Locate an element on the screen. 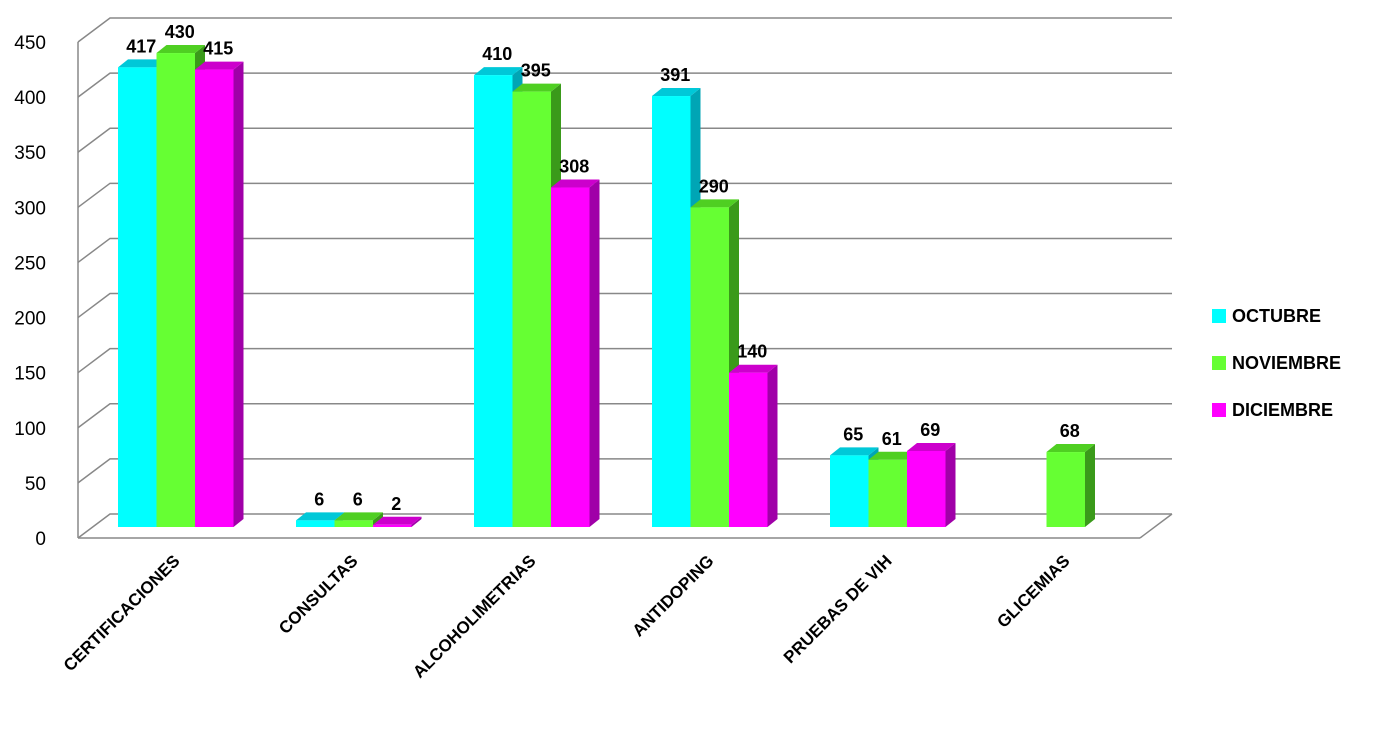 The image size is (1378, 730). y-tick-label: 450 is located at coordinates (30, 43).